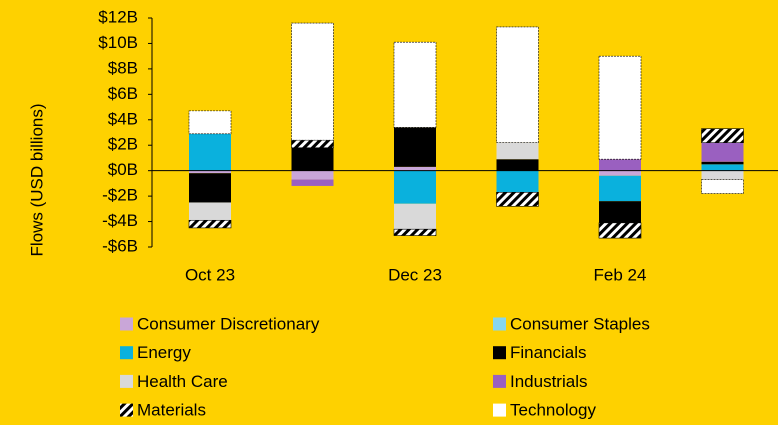  I want to click on legend-label: Technology, so click(553, 410).